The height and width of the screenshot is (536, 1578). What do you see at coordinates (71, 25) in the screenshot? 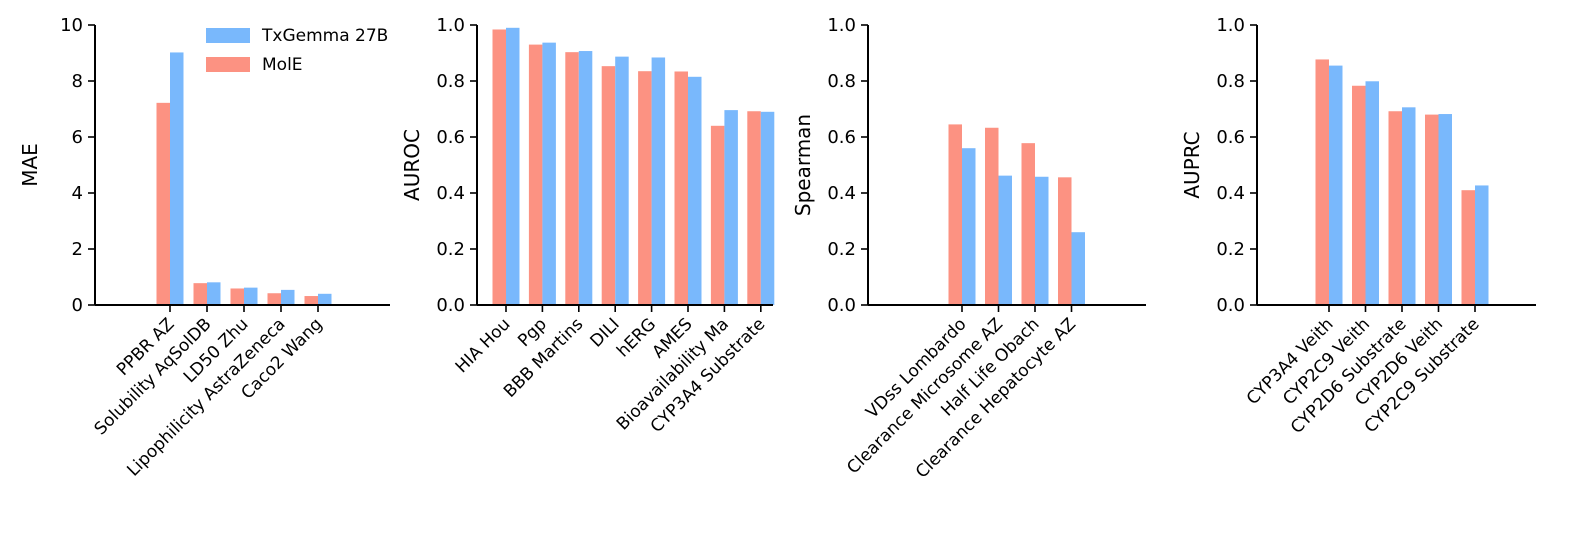
I see `y-tick-label: 10` at bounding box center [71, 25].